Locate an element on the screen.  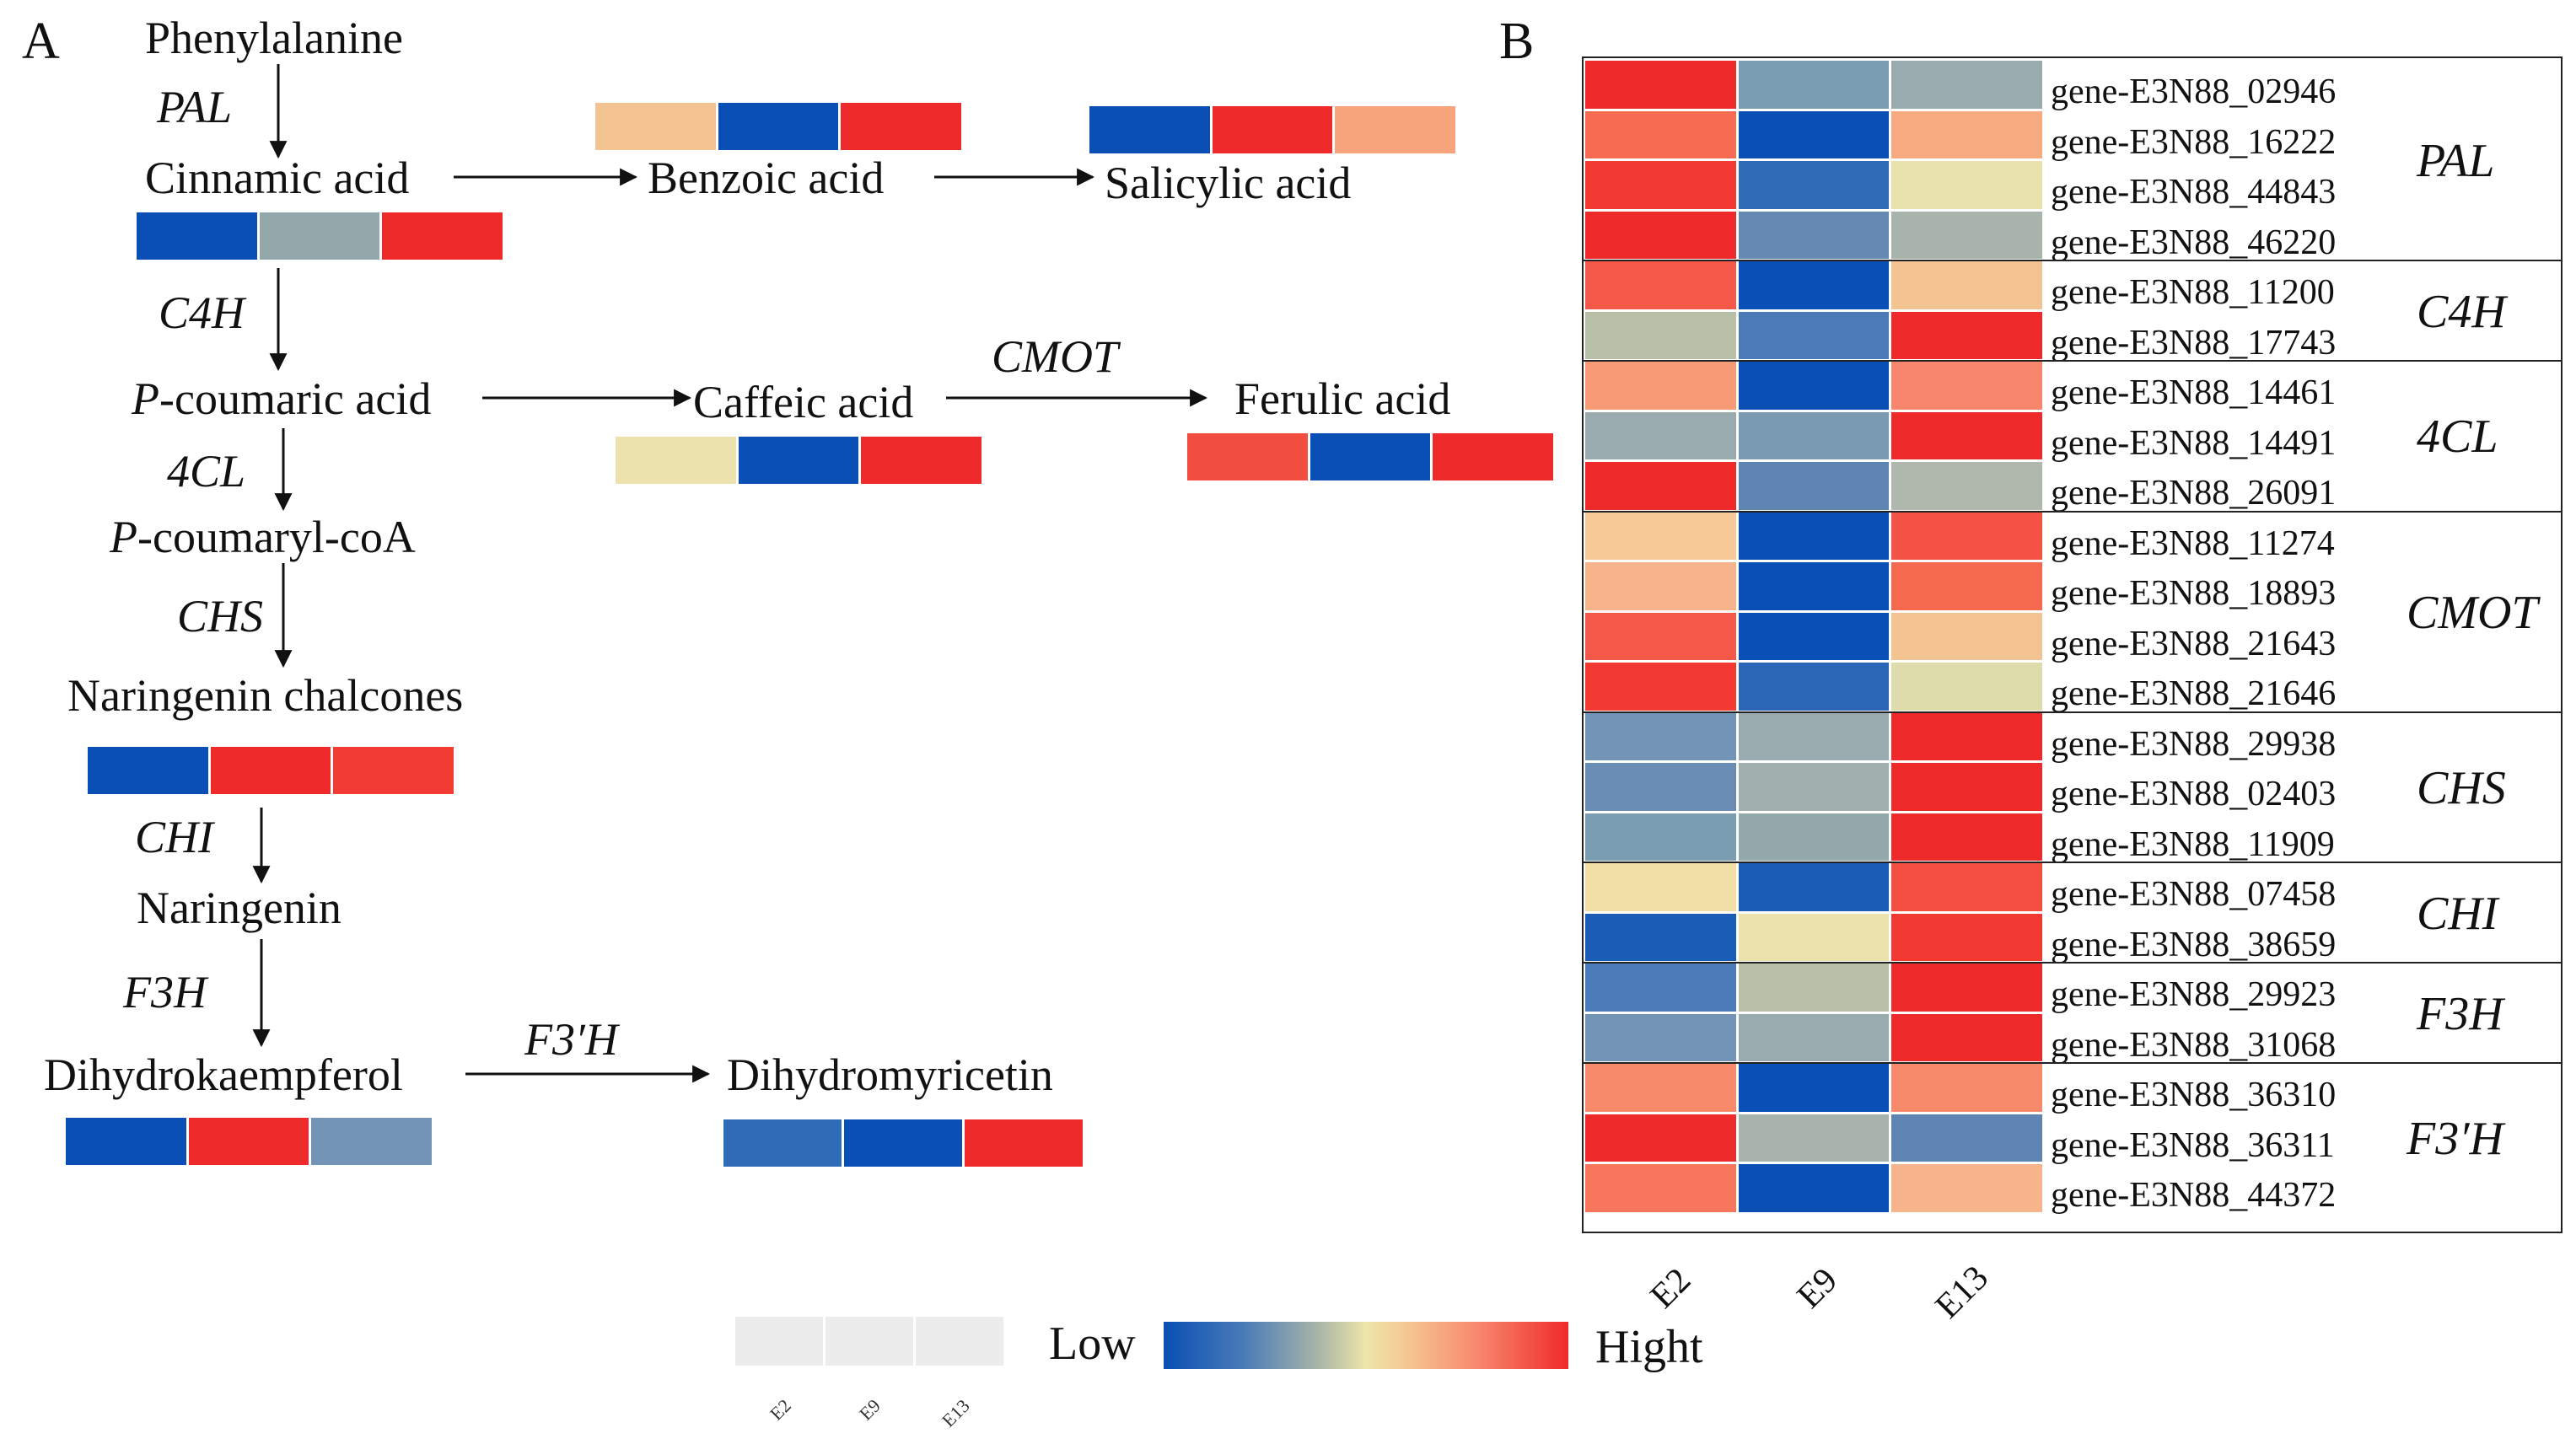
metabolite-caffeic-acid: Caffeic acid is located at coordinates (804, 402).